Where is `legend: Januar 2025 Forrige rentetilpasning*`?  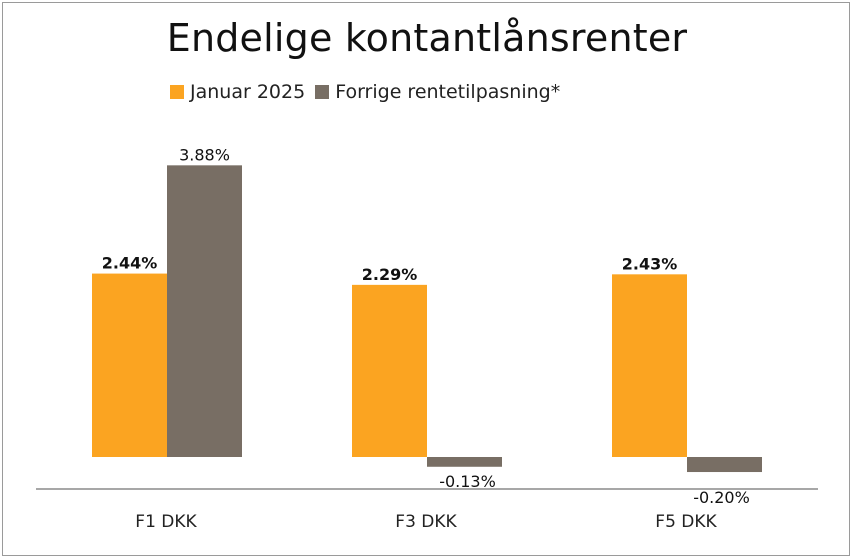 legend: Januar 2025 Forrige rentetilpasning* is located at coordinates (370, 92).